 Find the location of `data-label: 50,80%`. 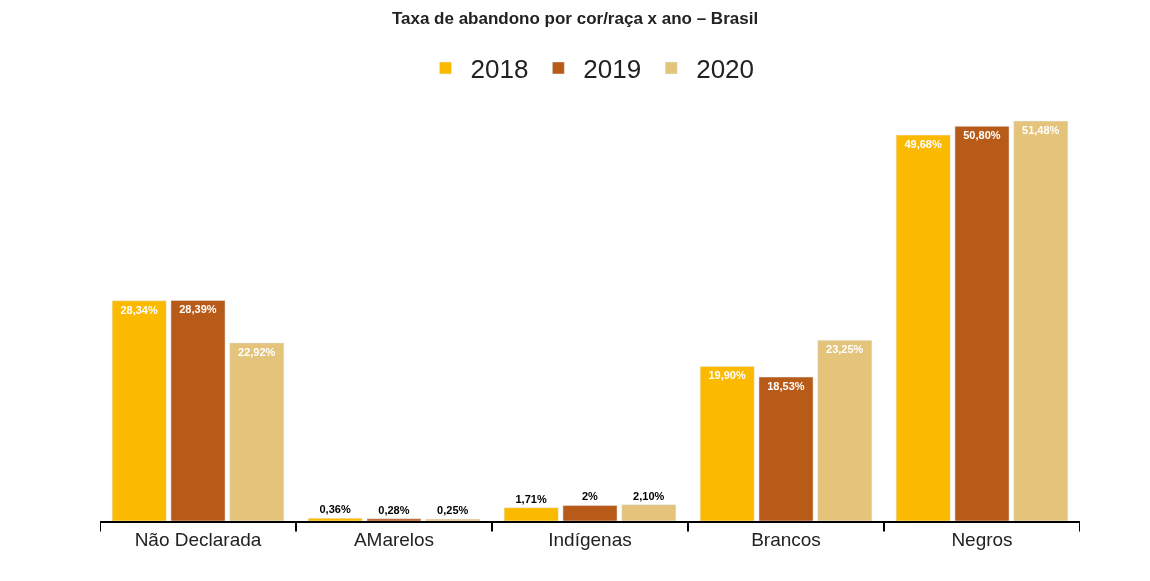

data-label: 50,80% is located at coordinates (982, 135).